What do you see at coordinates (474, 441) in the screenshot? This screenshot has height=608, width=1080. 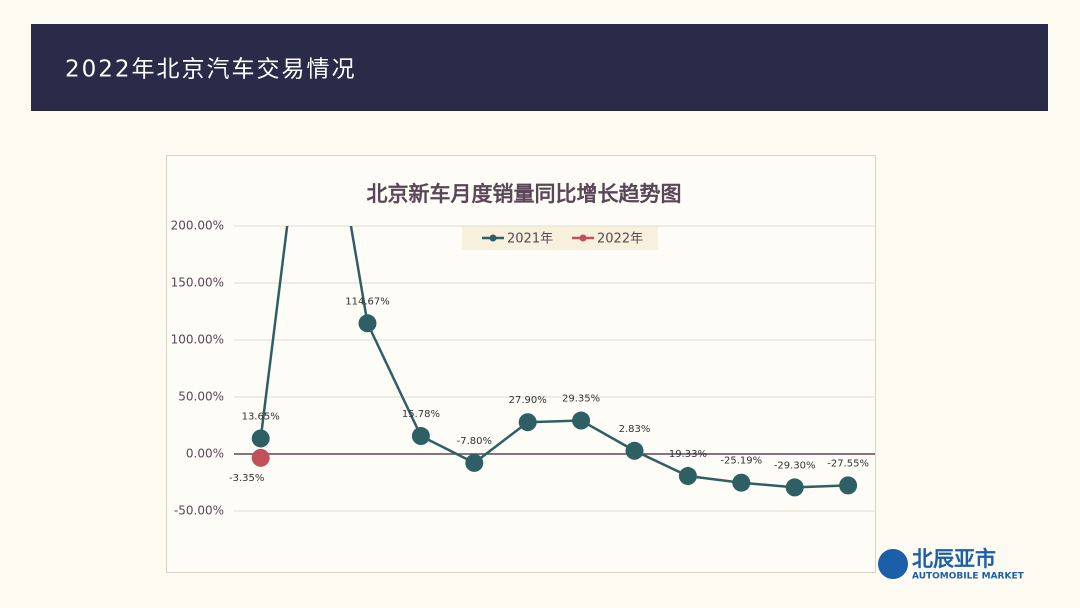 I see `data-label: -7.80%` at bounding box center [474, 441].